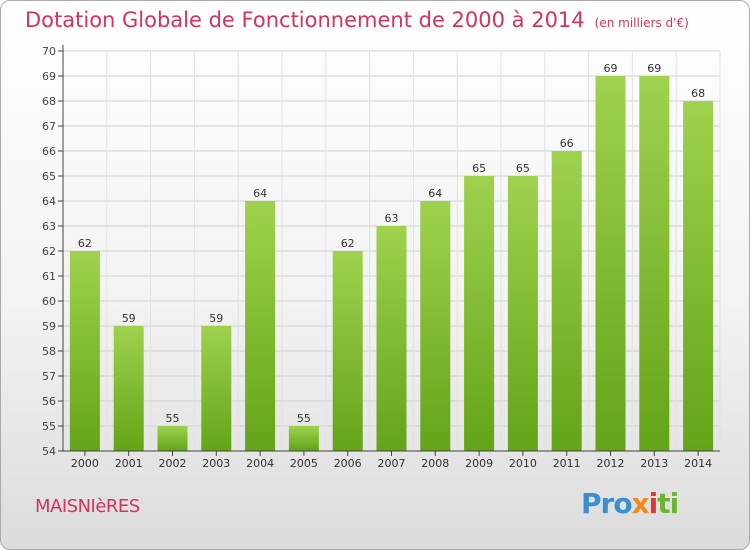  I want to click on y-tick-label: 69, so click(49, 76).